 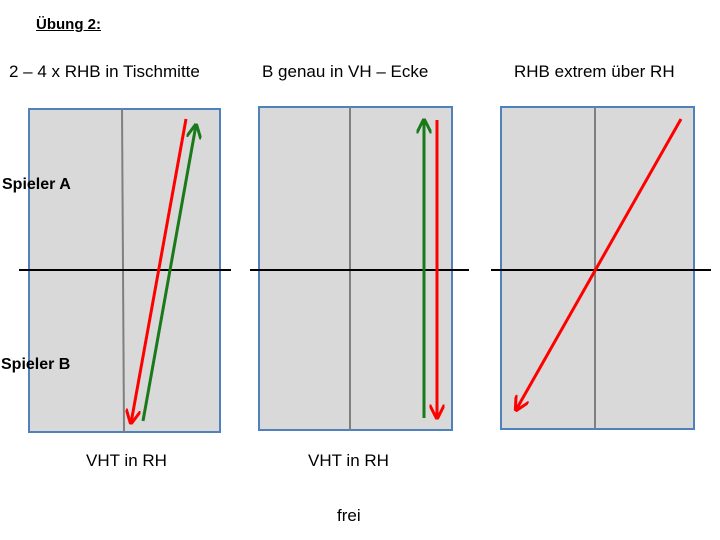 I want to click on panel-2-heading: B genau in VH – Ecke, so click(x=345, y=71).